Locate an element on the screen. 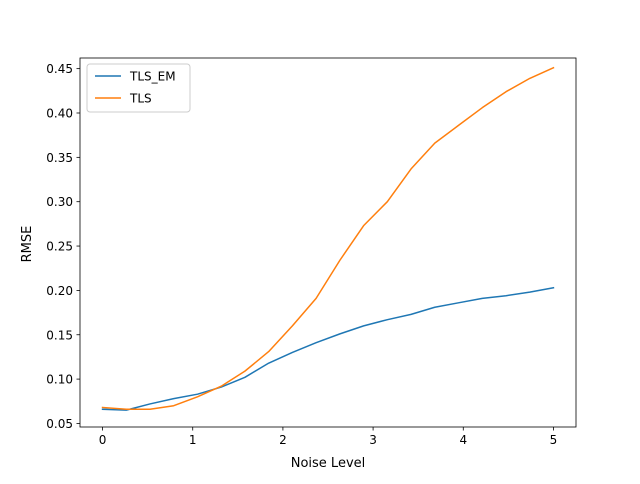 The image size is (640, 484). x-tick-label: 4 is located at coordinates (463, 440).